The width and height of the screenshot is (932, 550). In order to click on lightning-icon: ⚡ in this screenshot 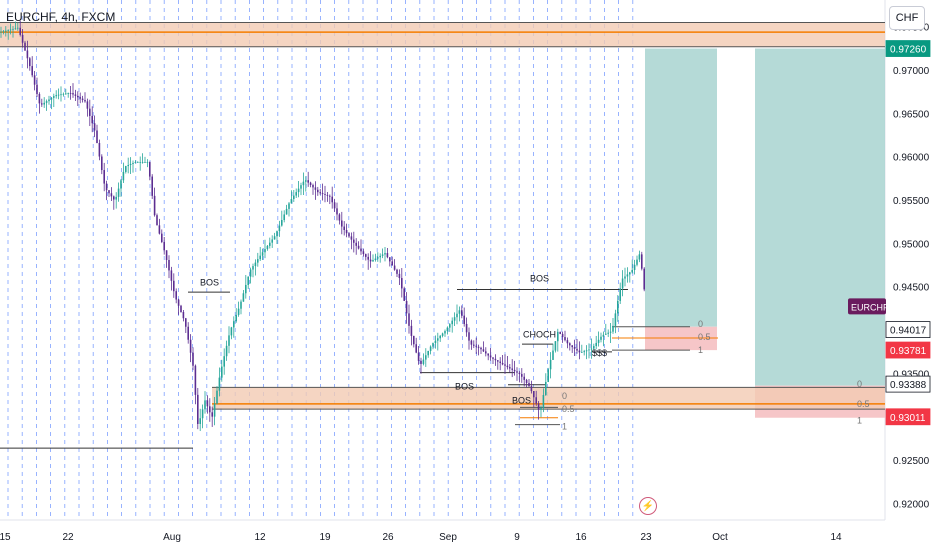, I will do `click(648, 506)`.